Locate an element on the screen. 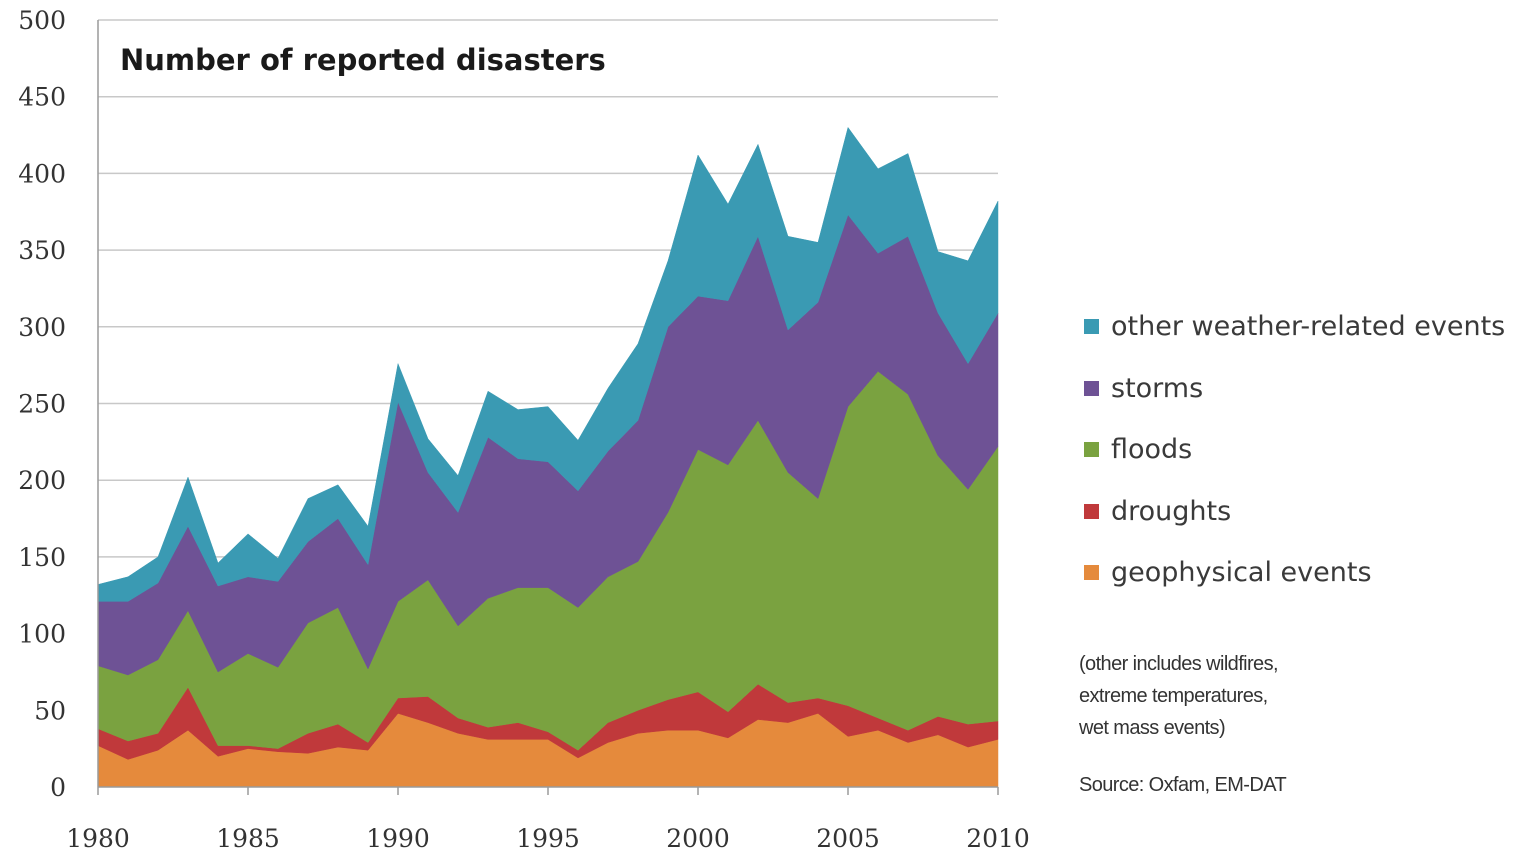  note-line: wet mass events) is located at coordinates (1152, 728).